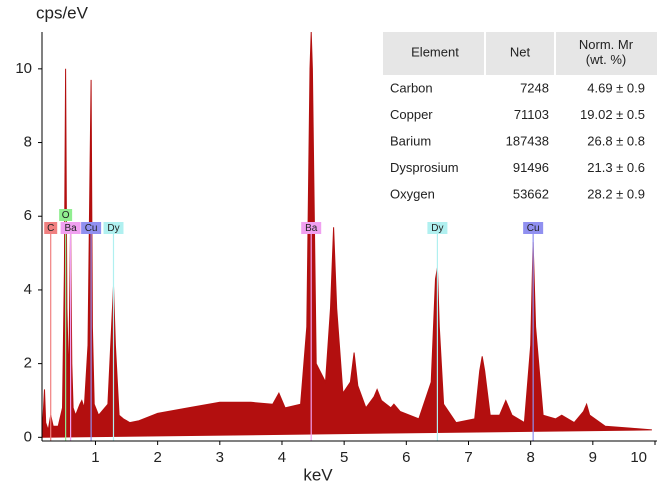 The image size is (657, 489). Describe the element at coordinates (28, 363) in the screenshot. I see `y-tick-label: 2` at that location.